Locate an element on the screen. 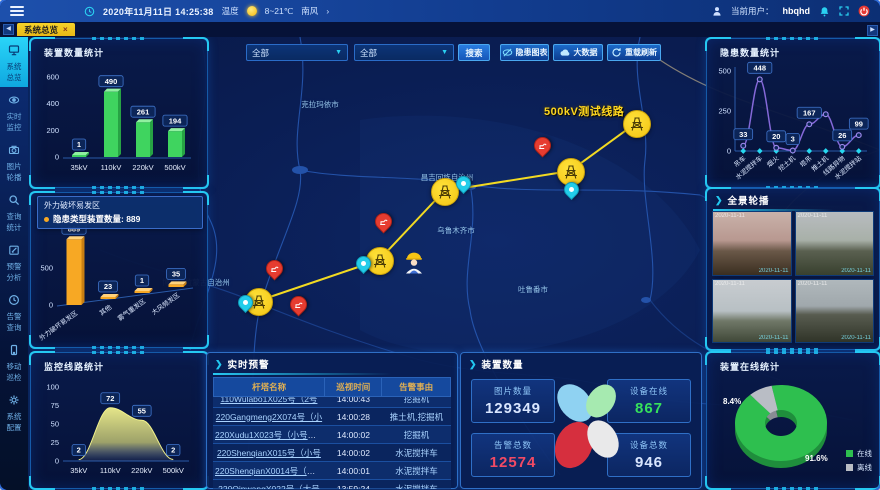 The image size is (880, 490). legend-item: 离线 is located at coordinates (859, 467).